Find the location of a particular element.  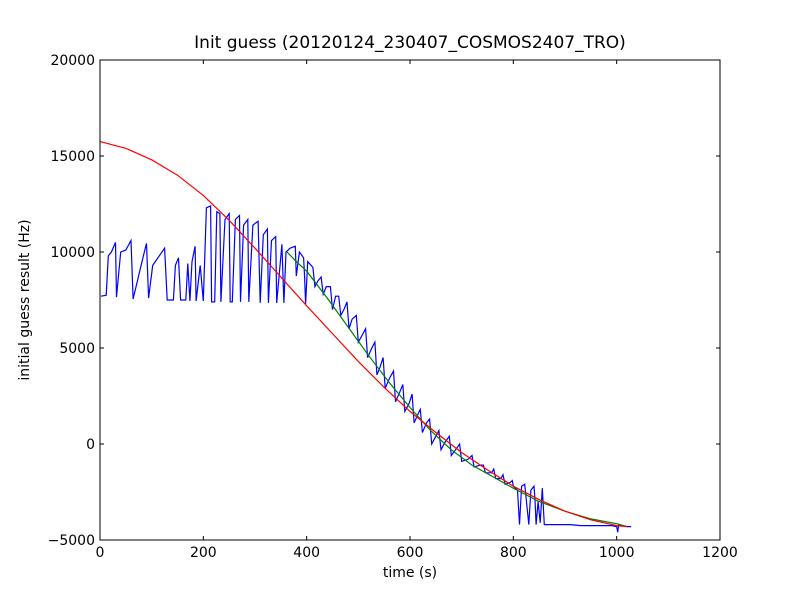

x-tick-label: 800 is located at coordinates (513, 553).